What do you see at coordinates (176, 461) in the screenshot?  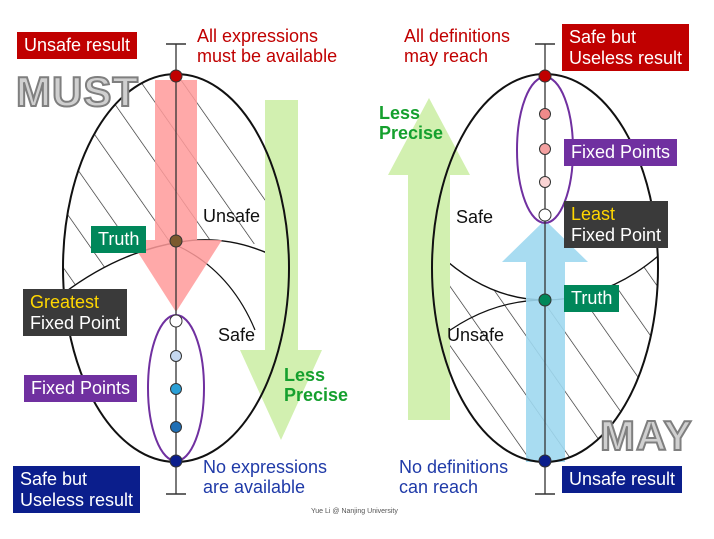 I see `must-bottom-node` at bounding box center [176, 461].